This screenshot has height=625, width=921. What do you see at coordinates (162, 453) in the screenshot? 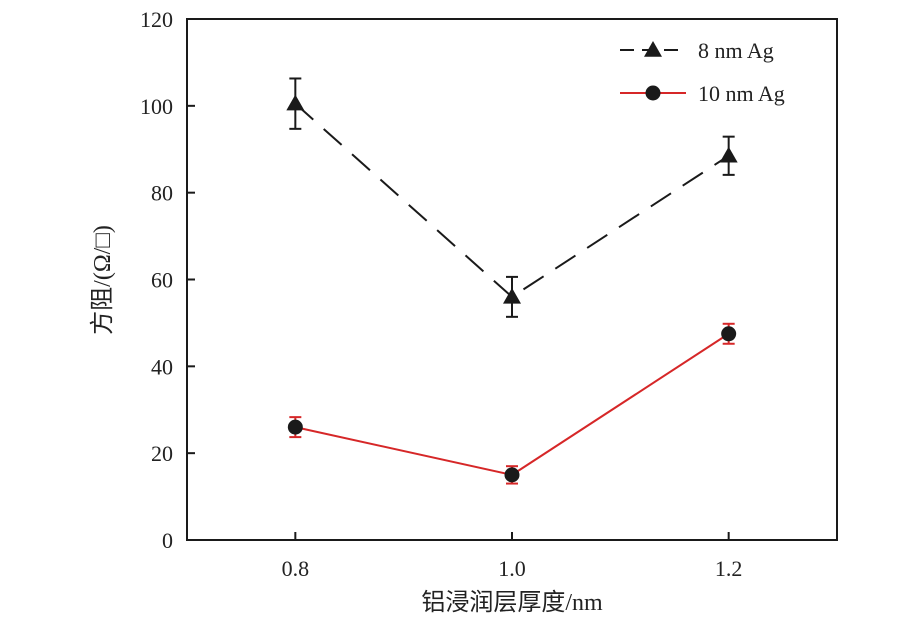
I see `y-tick-label: 20` at bounding box center [162, 453].